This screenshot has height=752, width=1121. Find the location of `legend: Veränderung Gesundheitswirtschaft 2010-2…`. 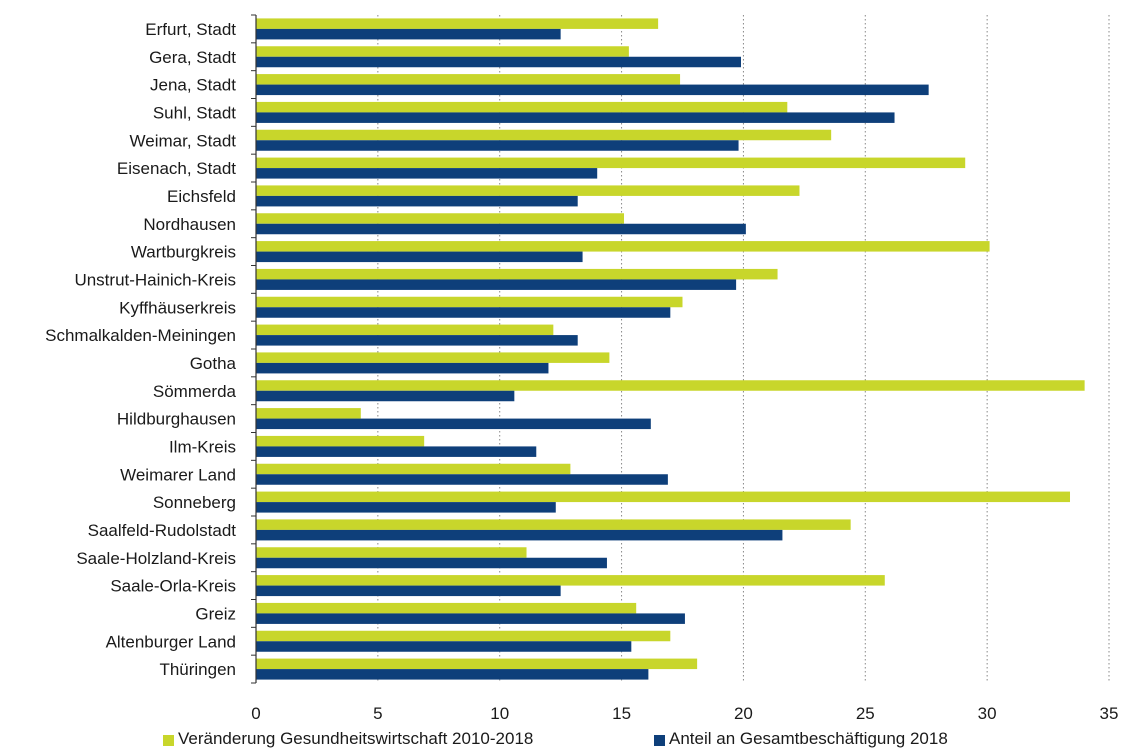

legend: Veränderung Gesundheitswirtschaft 2010-2… is located at coordinates (560, 740).